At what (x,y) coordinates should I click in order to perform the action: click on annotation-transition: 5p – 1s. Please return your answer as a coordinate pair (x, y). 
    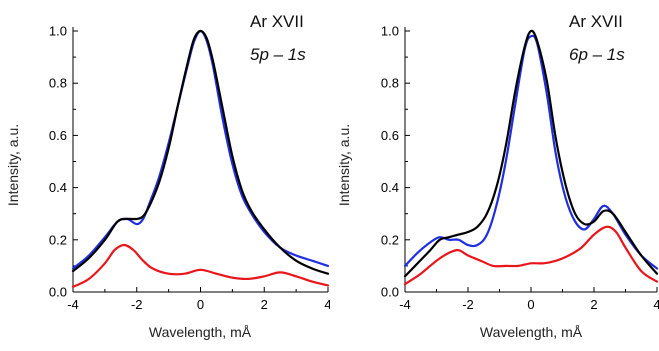
    Looking at the image, I should click on (278, 54).